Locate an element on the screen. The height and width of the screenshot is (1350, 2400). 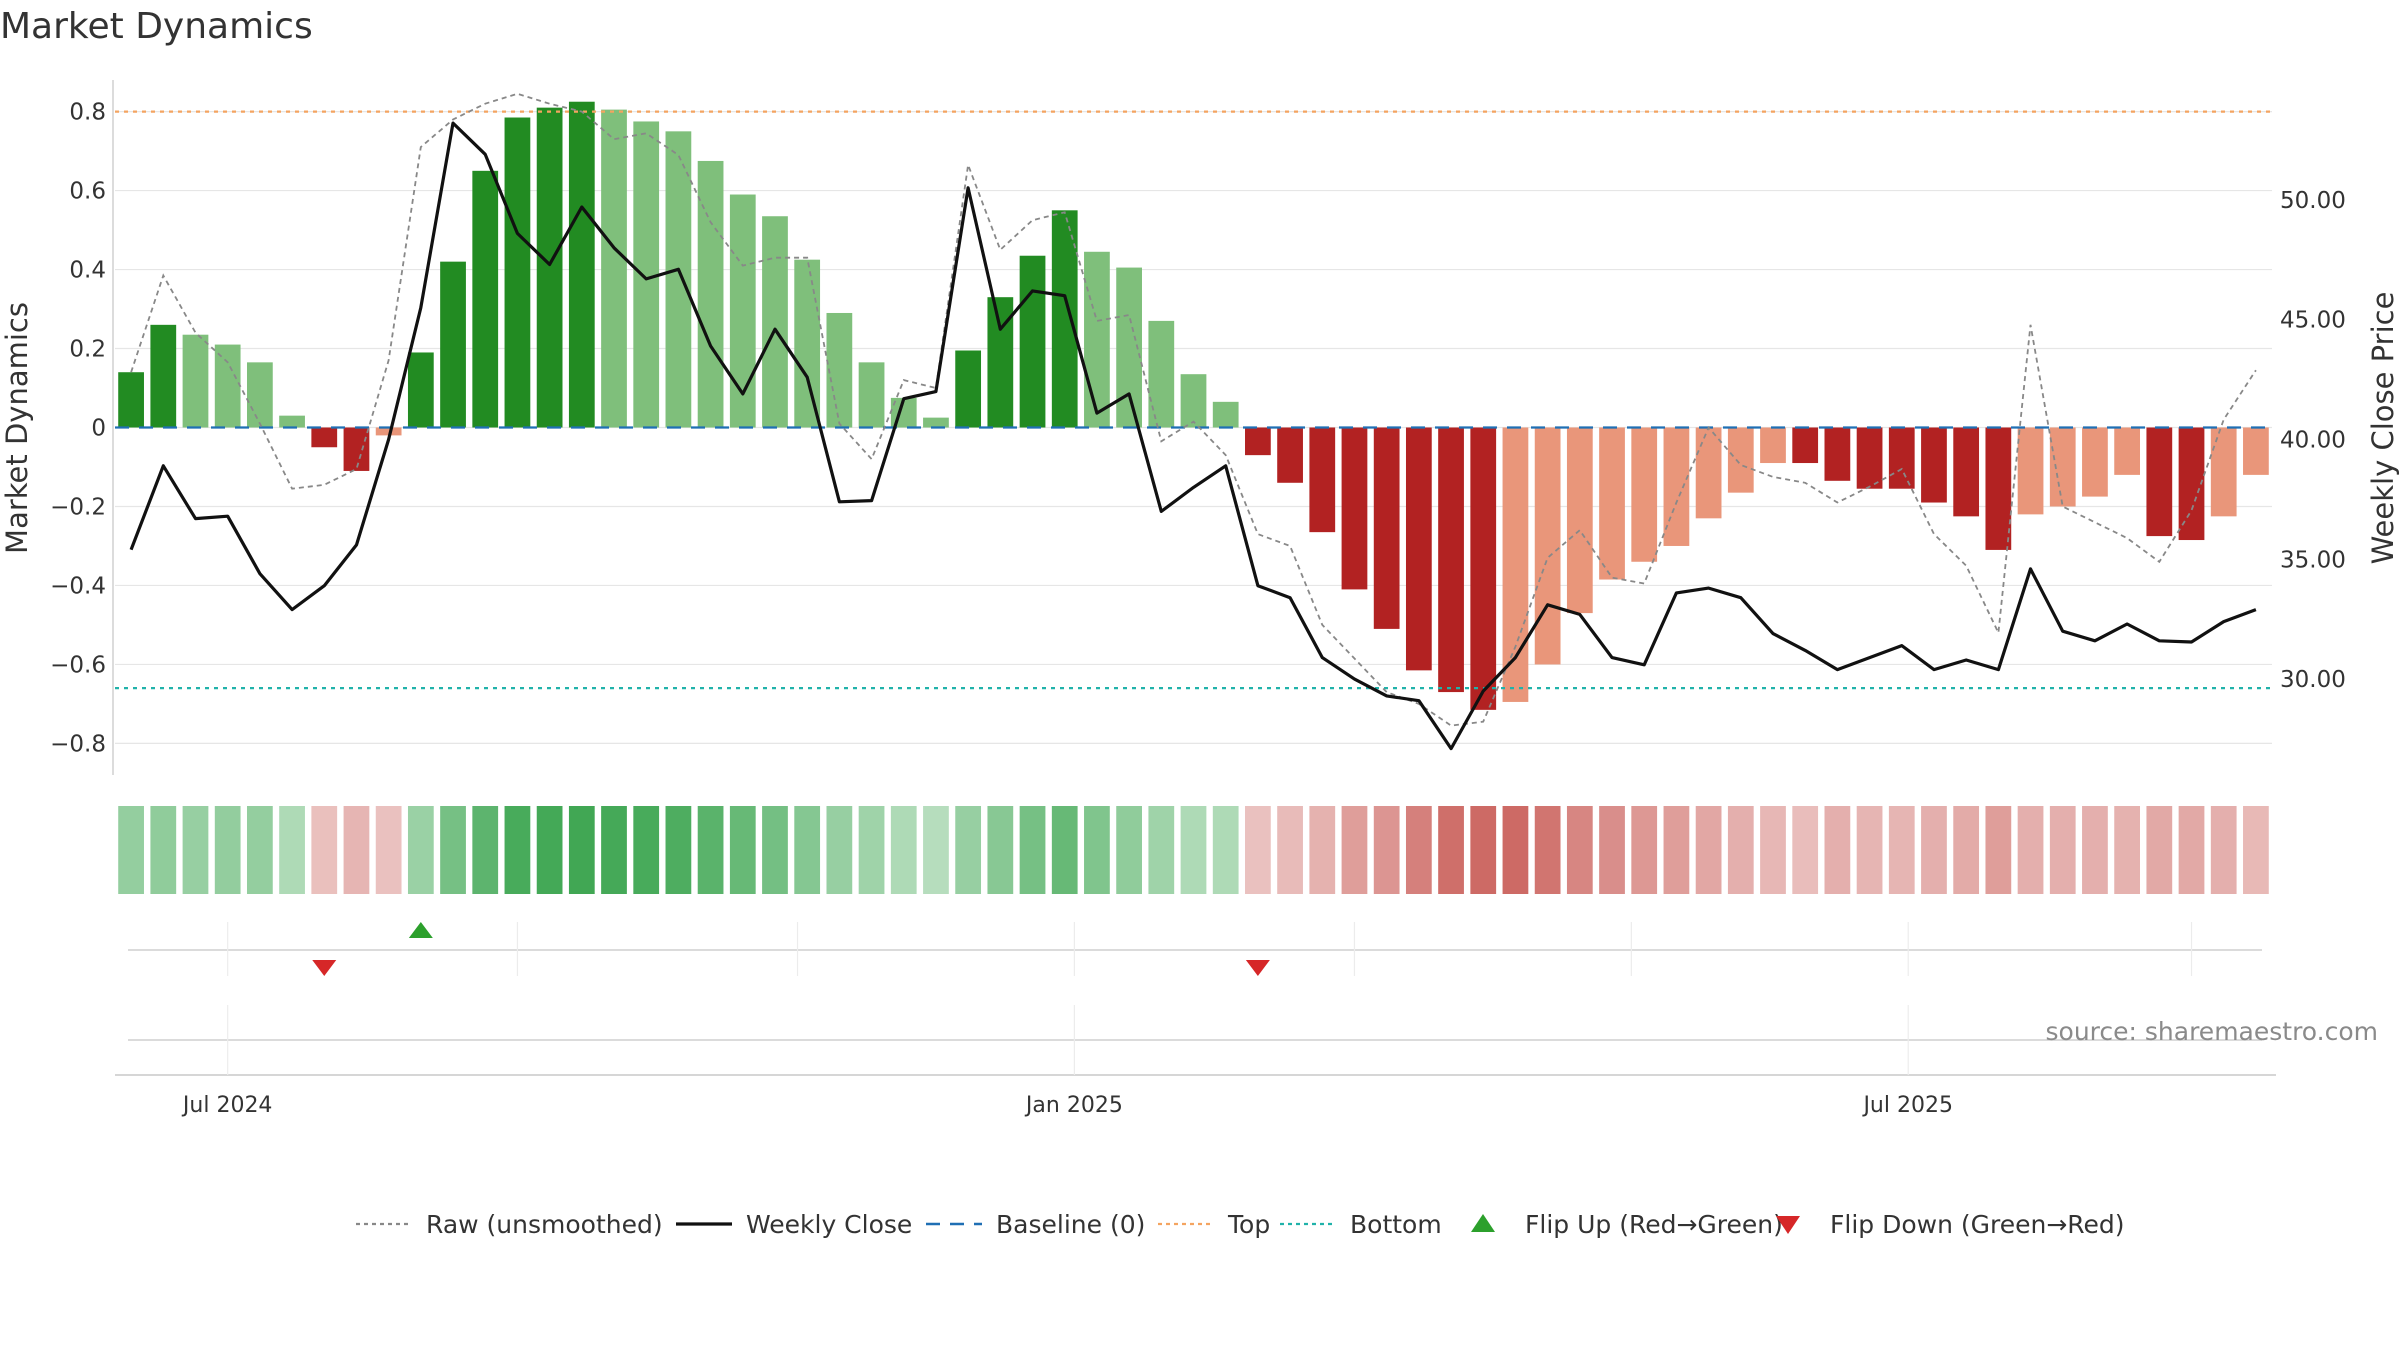
y2-tick-label: 40.00 is located at coordinates (2313, 440).